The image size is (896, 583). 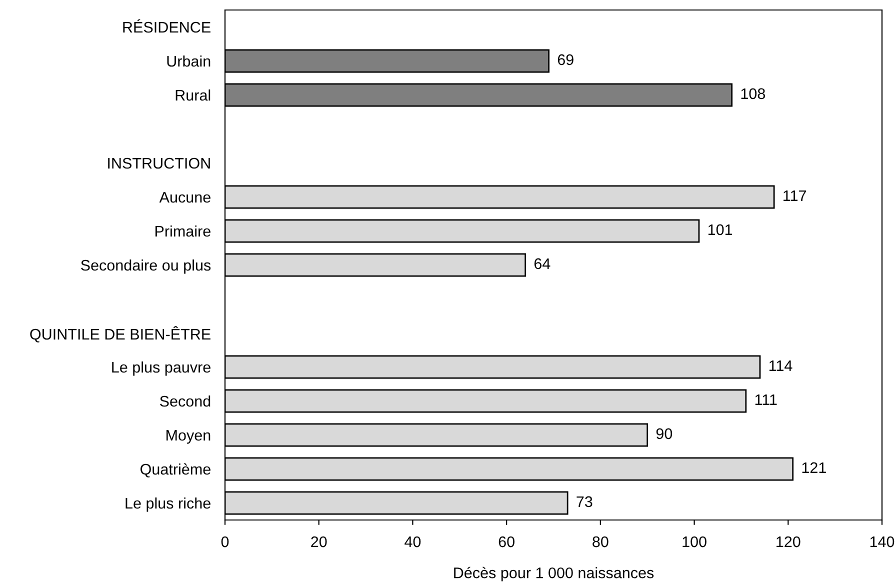 What do you see at coordinates (554, 574) in the screenshot?
I see `x-axis-title: Décès pour 1 000 naissances` at bounding box center [554, 574].